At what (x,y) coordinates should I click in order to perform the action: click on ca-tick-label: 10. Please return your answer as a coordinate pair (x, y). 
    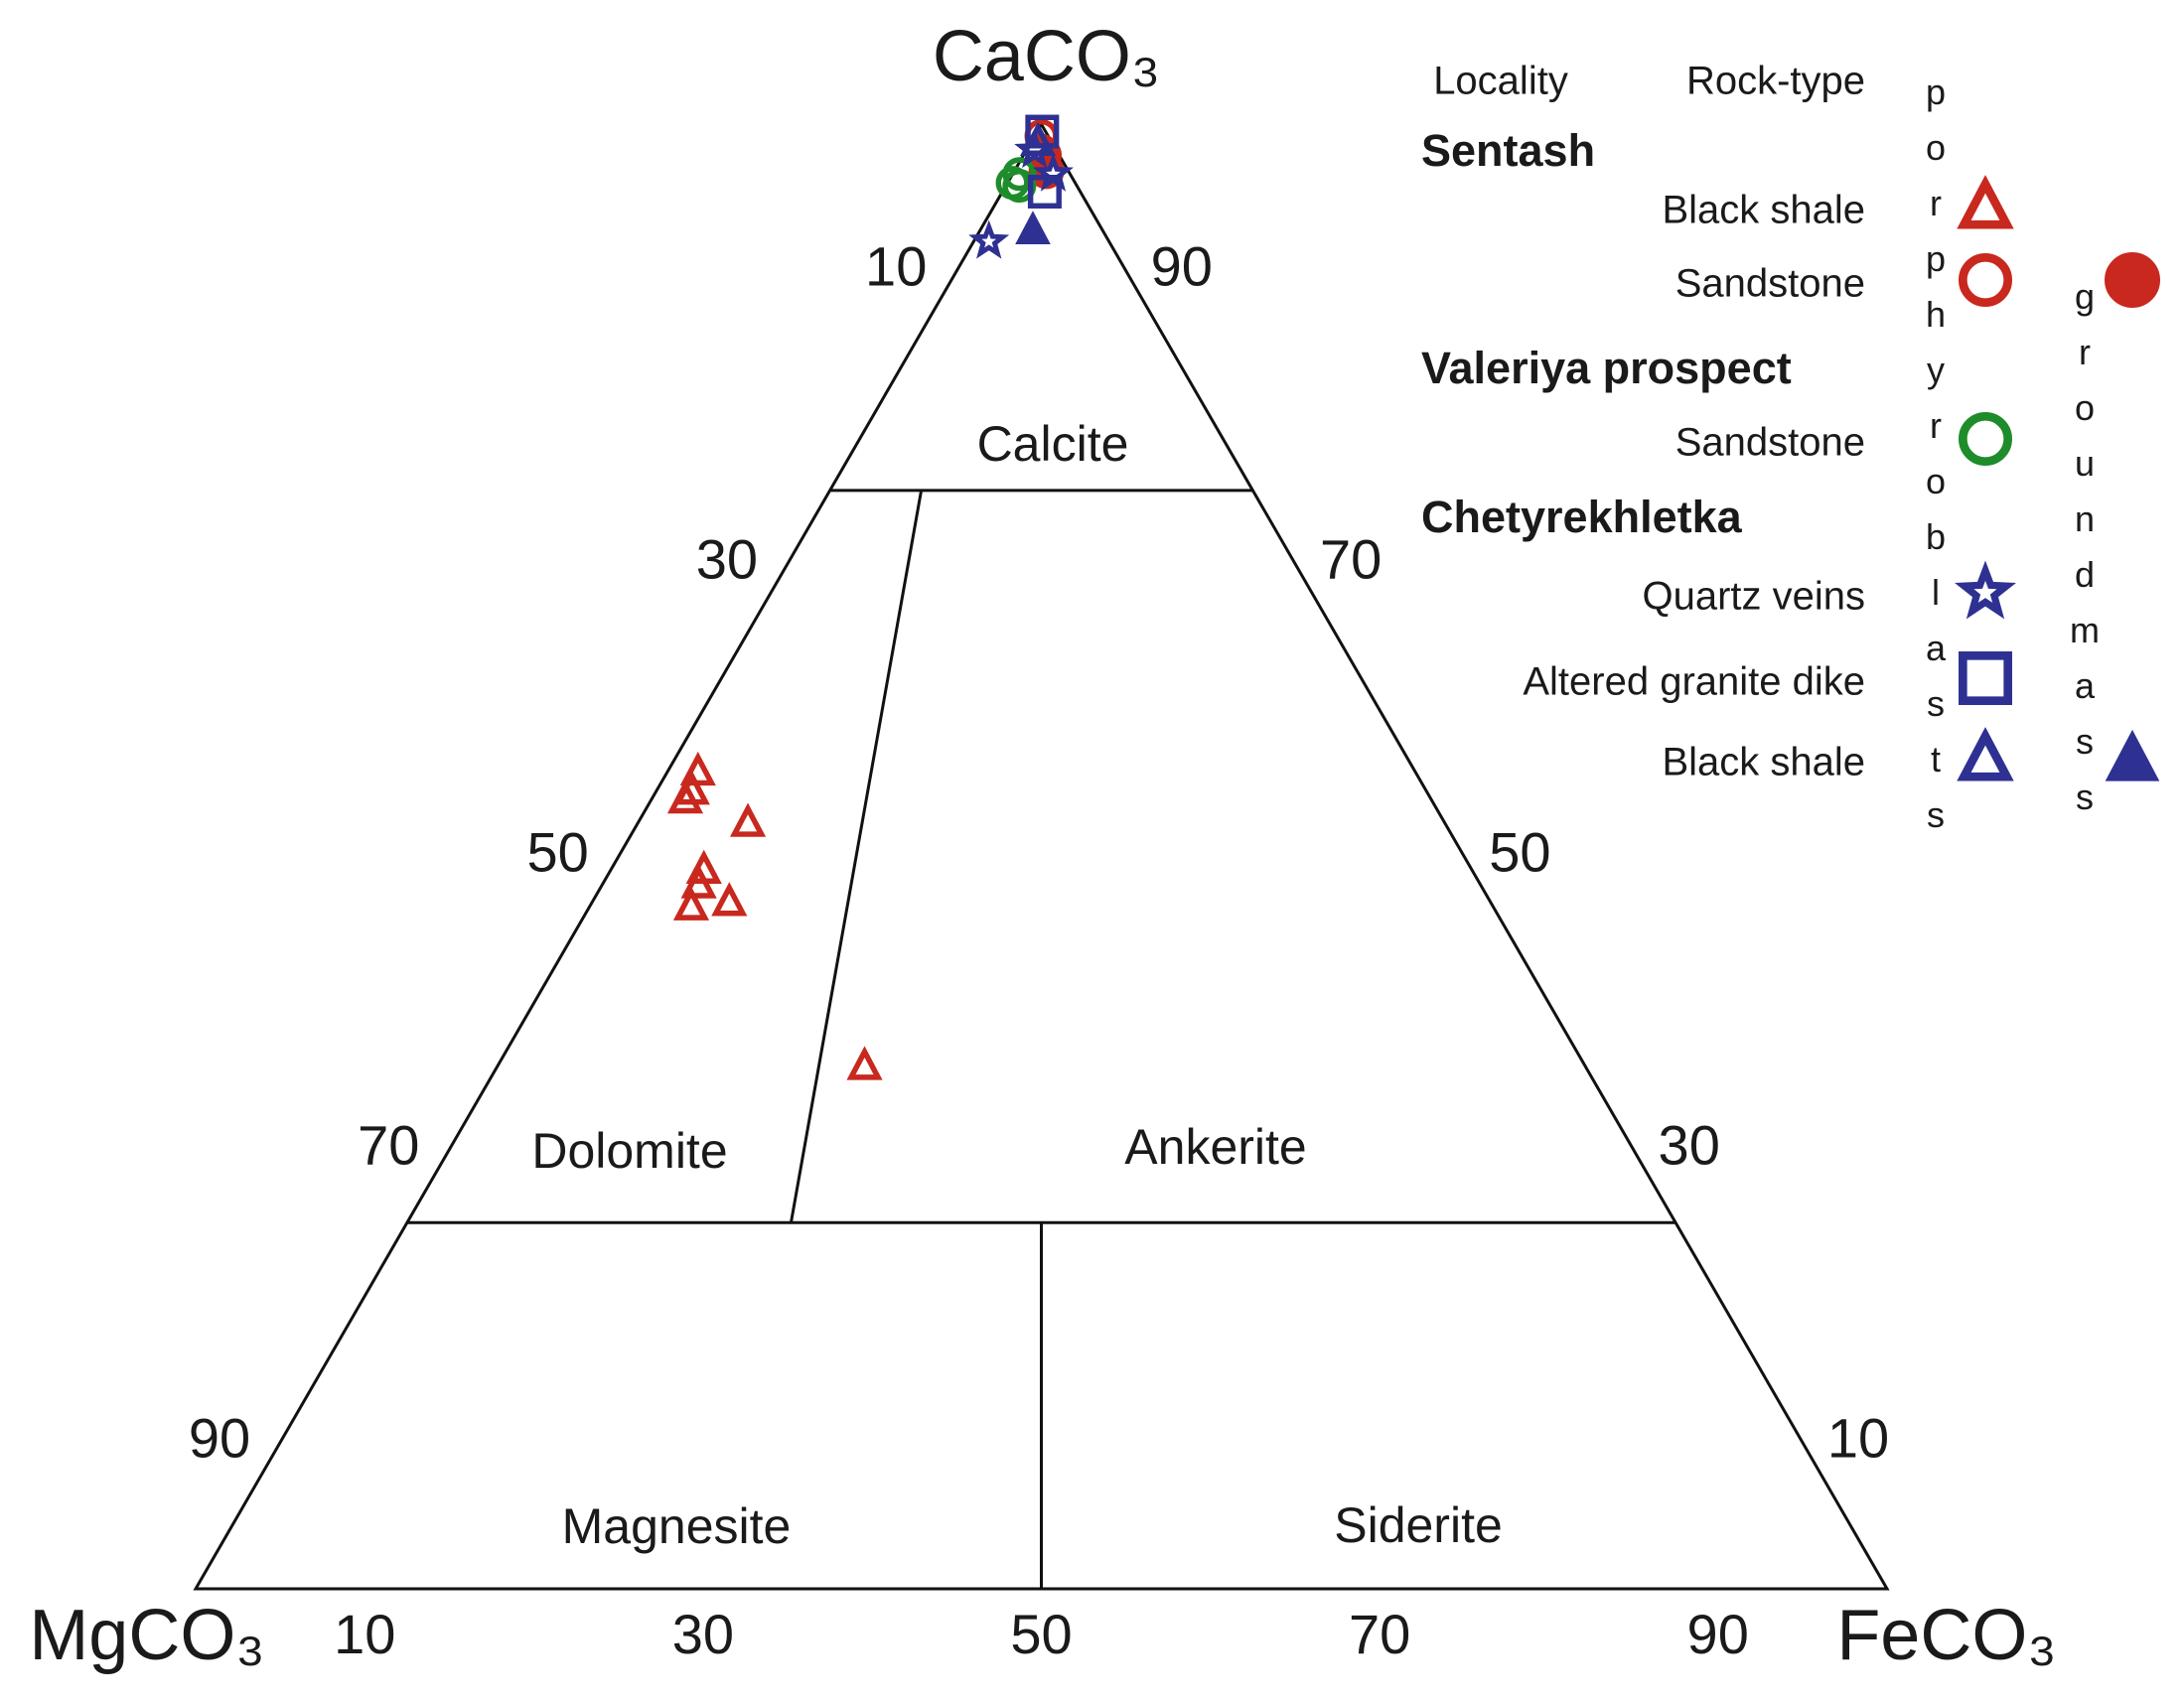
    Looking at the image, I should click on (1858, 1437).